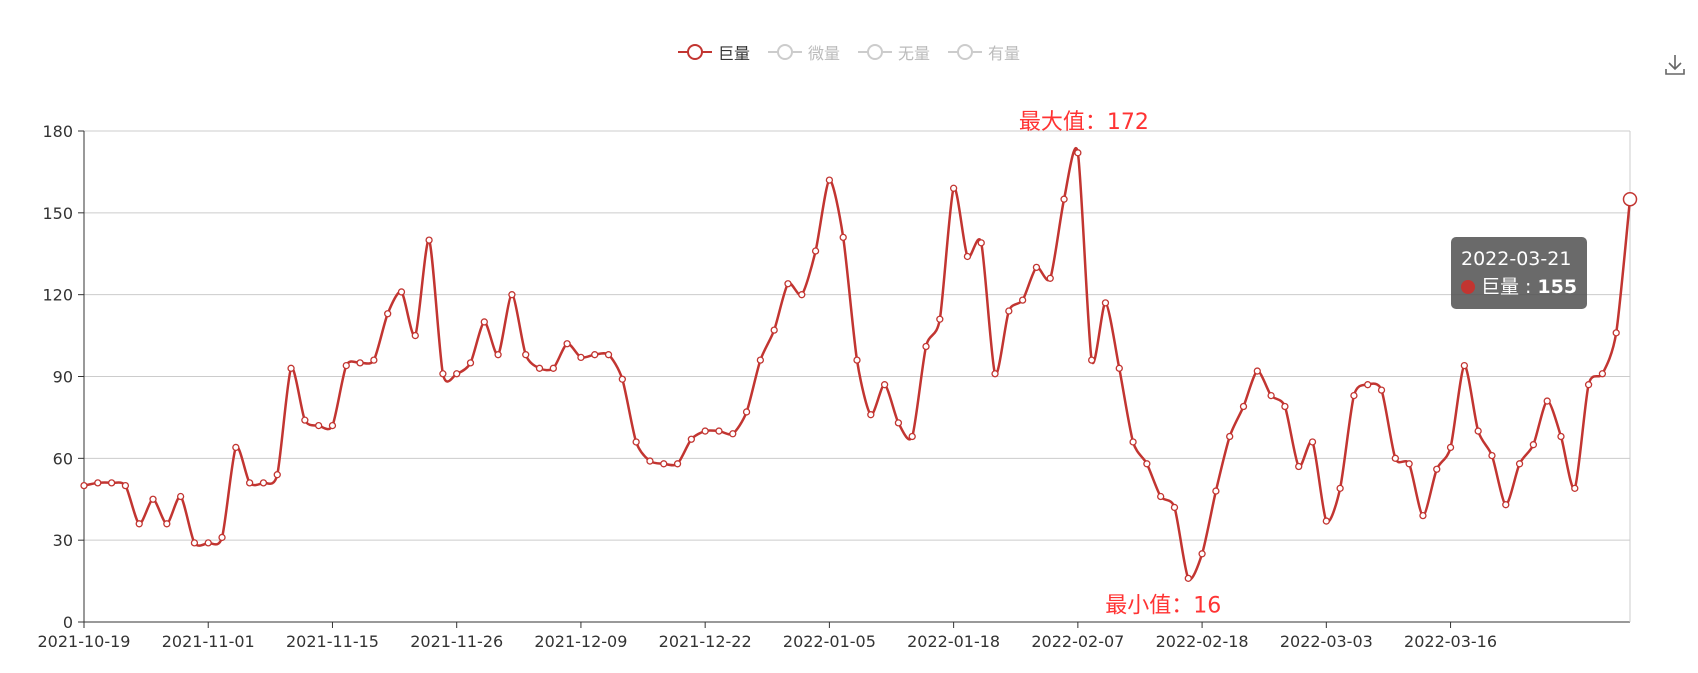  I want to click on x-tick-label: 2022-02-07, so click(1077, 641).